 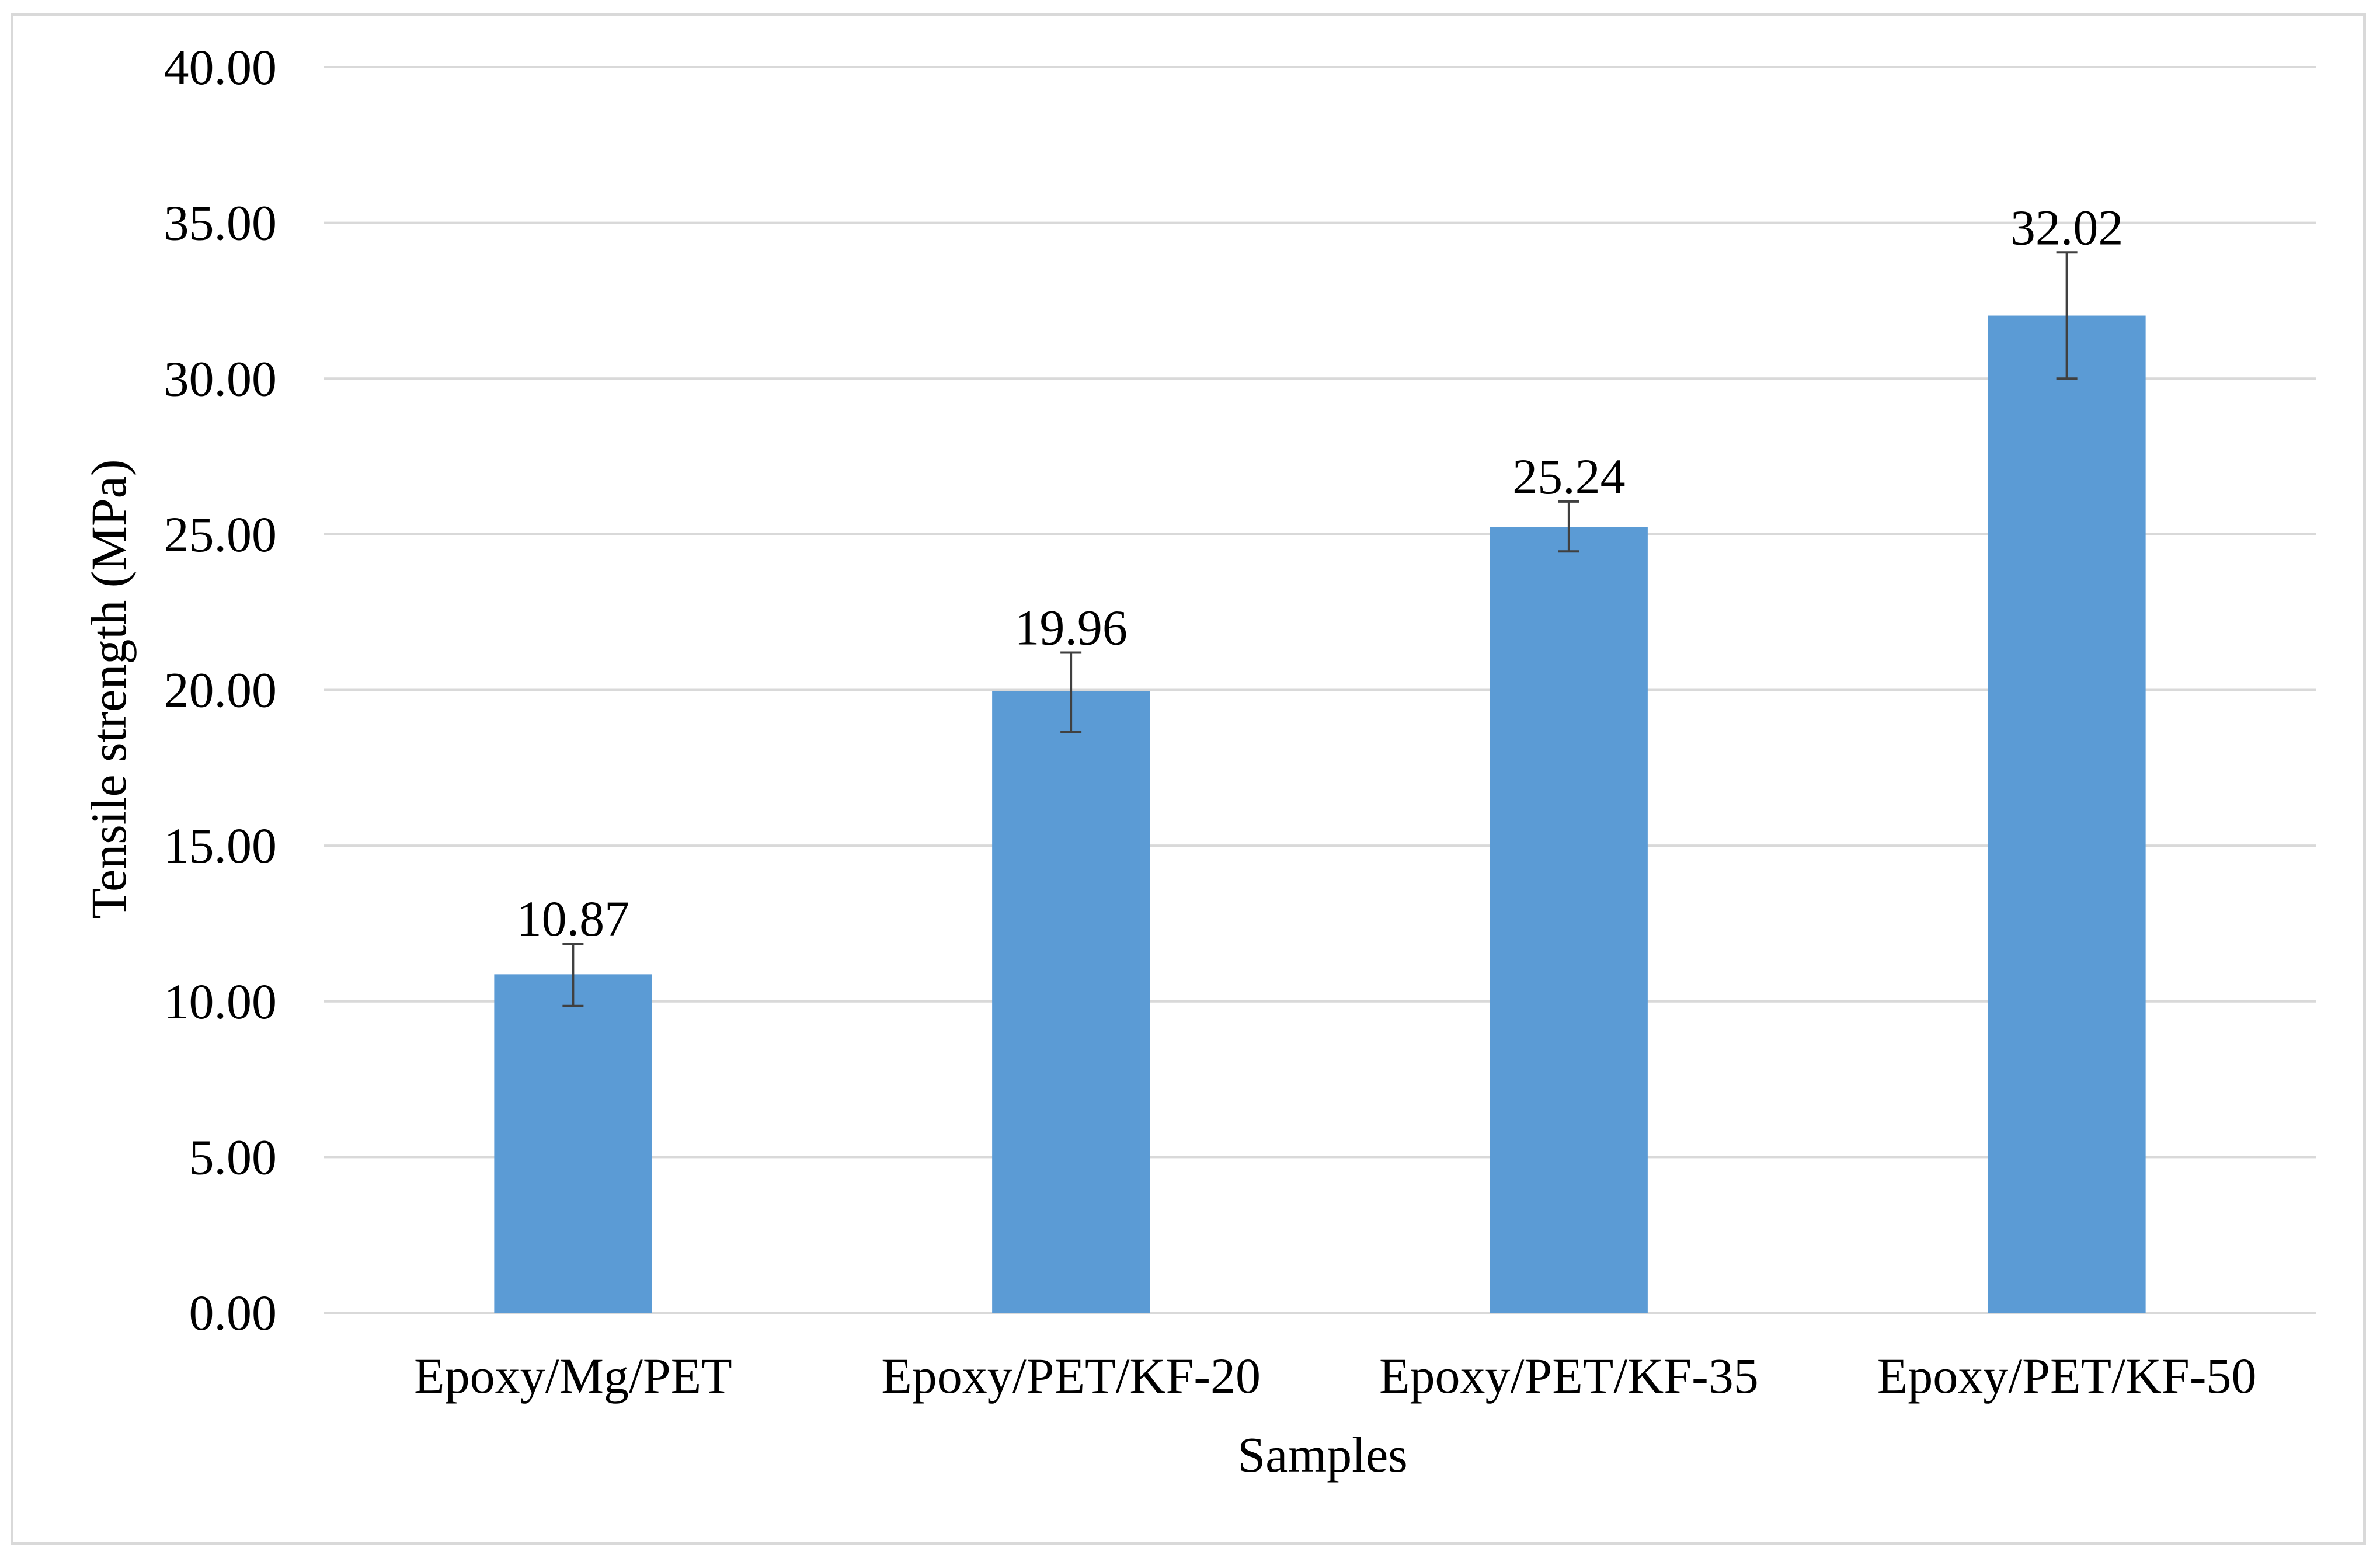 I want to click on x-tick-label: Epoxy/Mg/PET, so click(x=573, y=1376).